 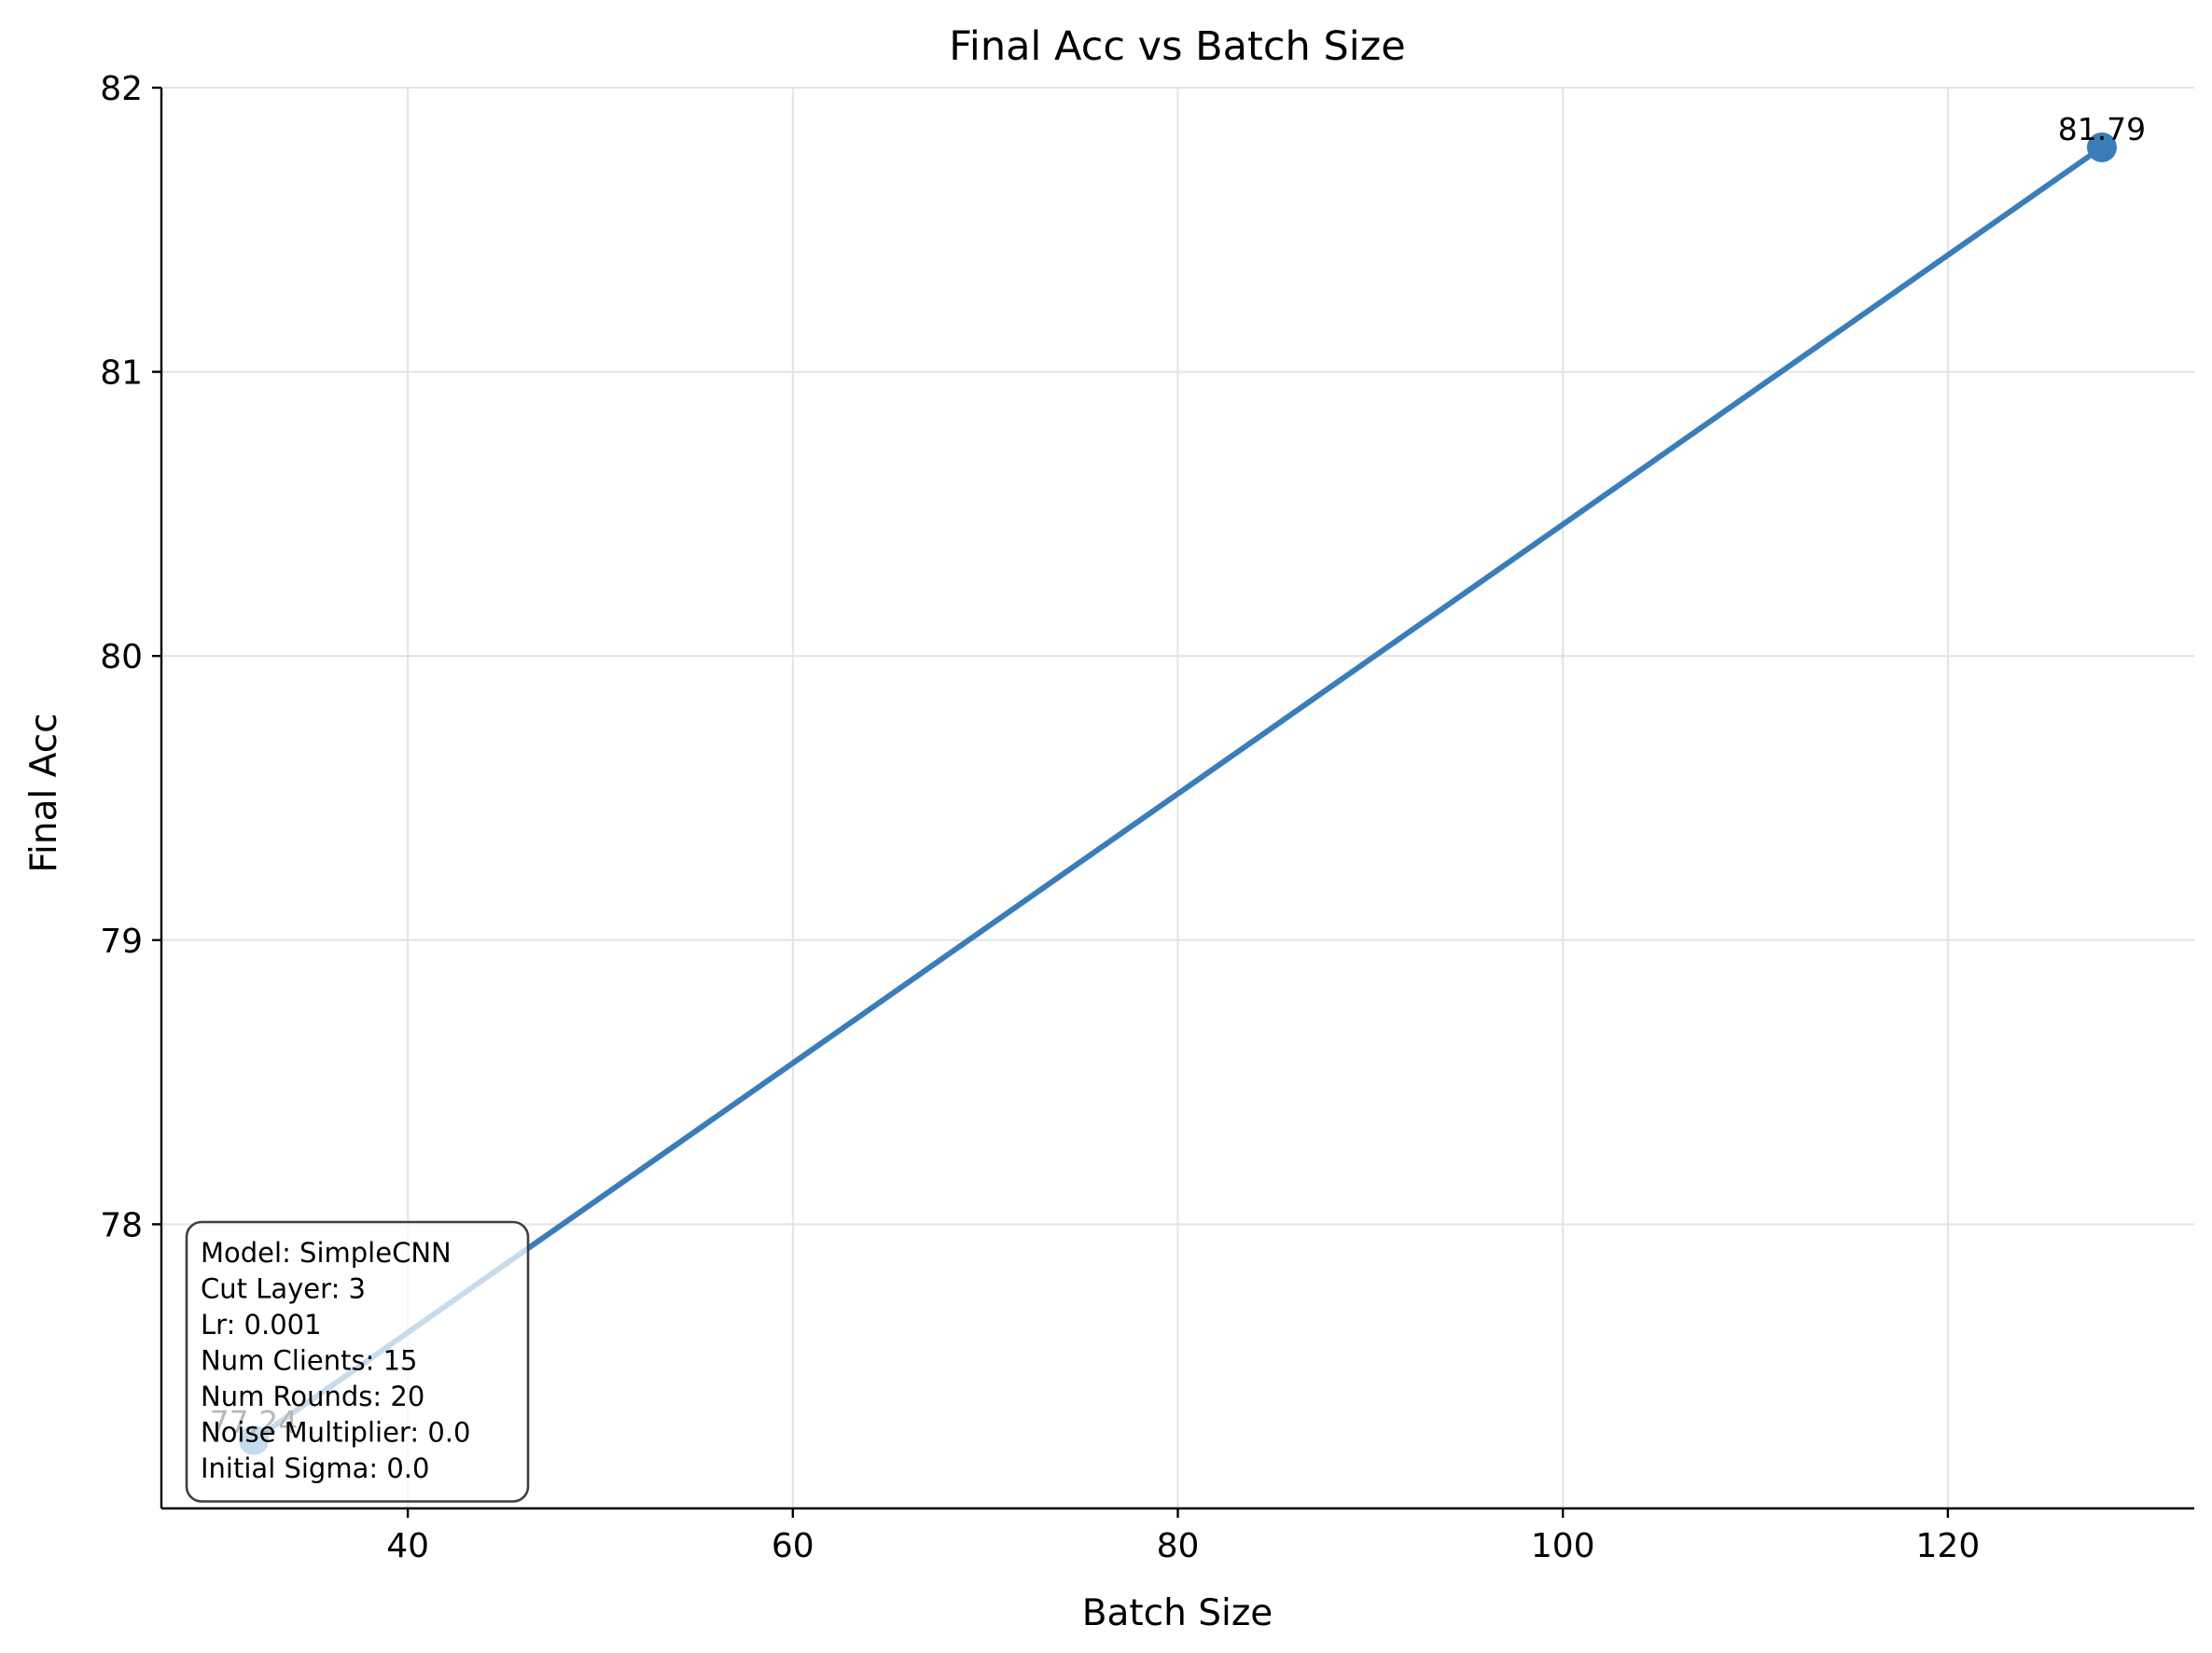 I want to click on info-box-line: Initial Sigma: 0.0, so click(x=315, y=1468).